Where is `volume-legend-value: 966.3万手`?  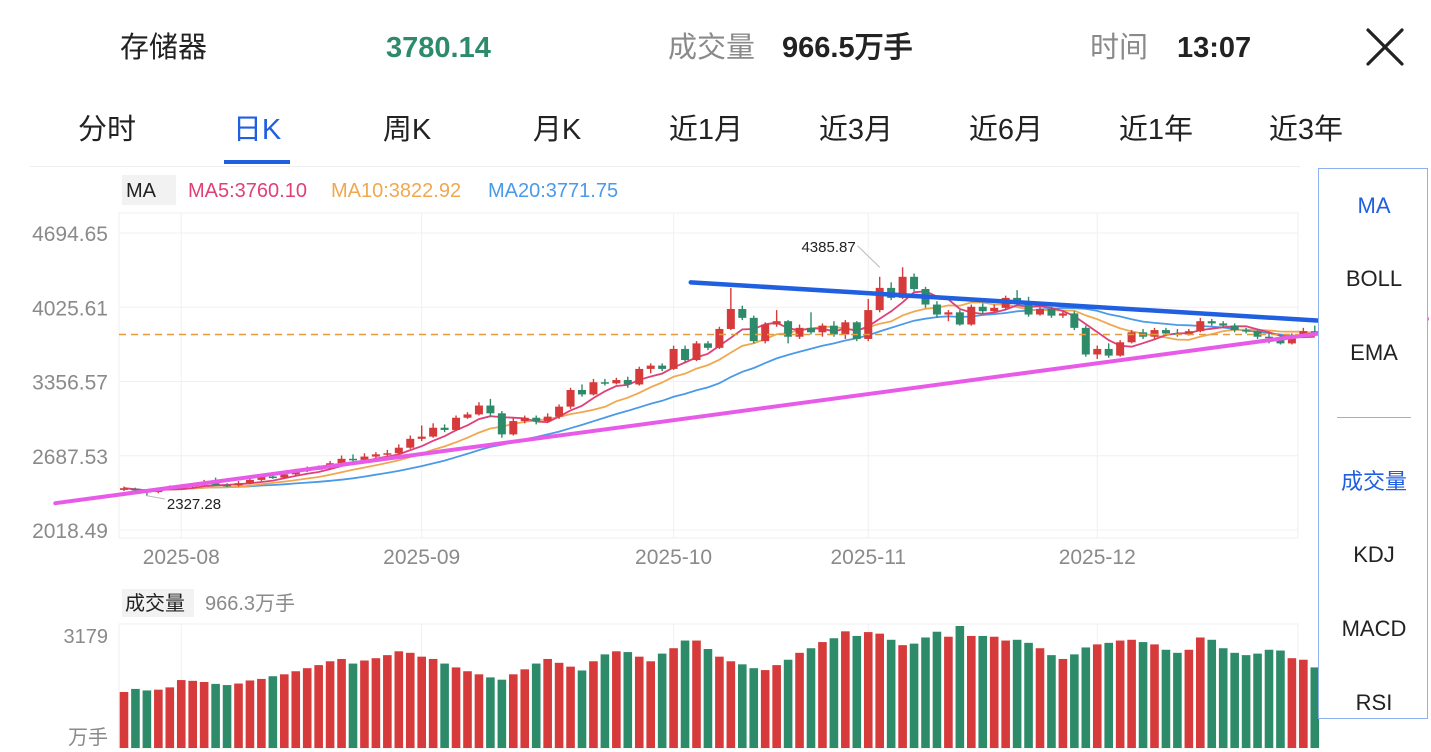 volume-legend-value: 966.3万手 is located at coordinates (250, 603).